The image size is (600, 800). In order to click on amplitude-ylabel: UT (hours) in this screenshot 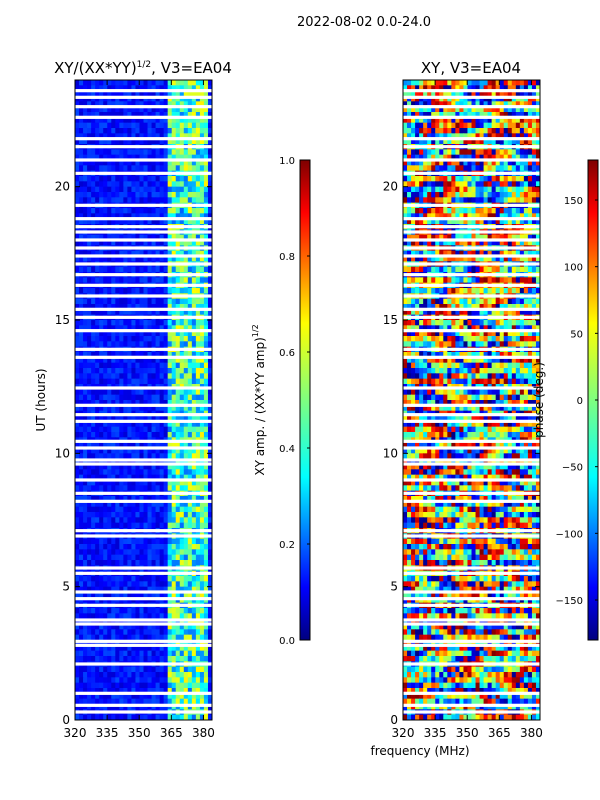, I will do `click(41, 399)`.